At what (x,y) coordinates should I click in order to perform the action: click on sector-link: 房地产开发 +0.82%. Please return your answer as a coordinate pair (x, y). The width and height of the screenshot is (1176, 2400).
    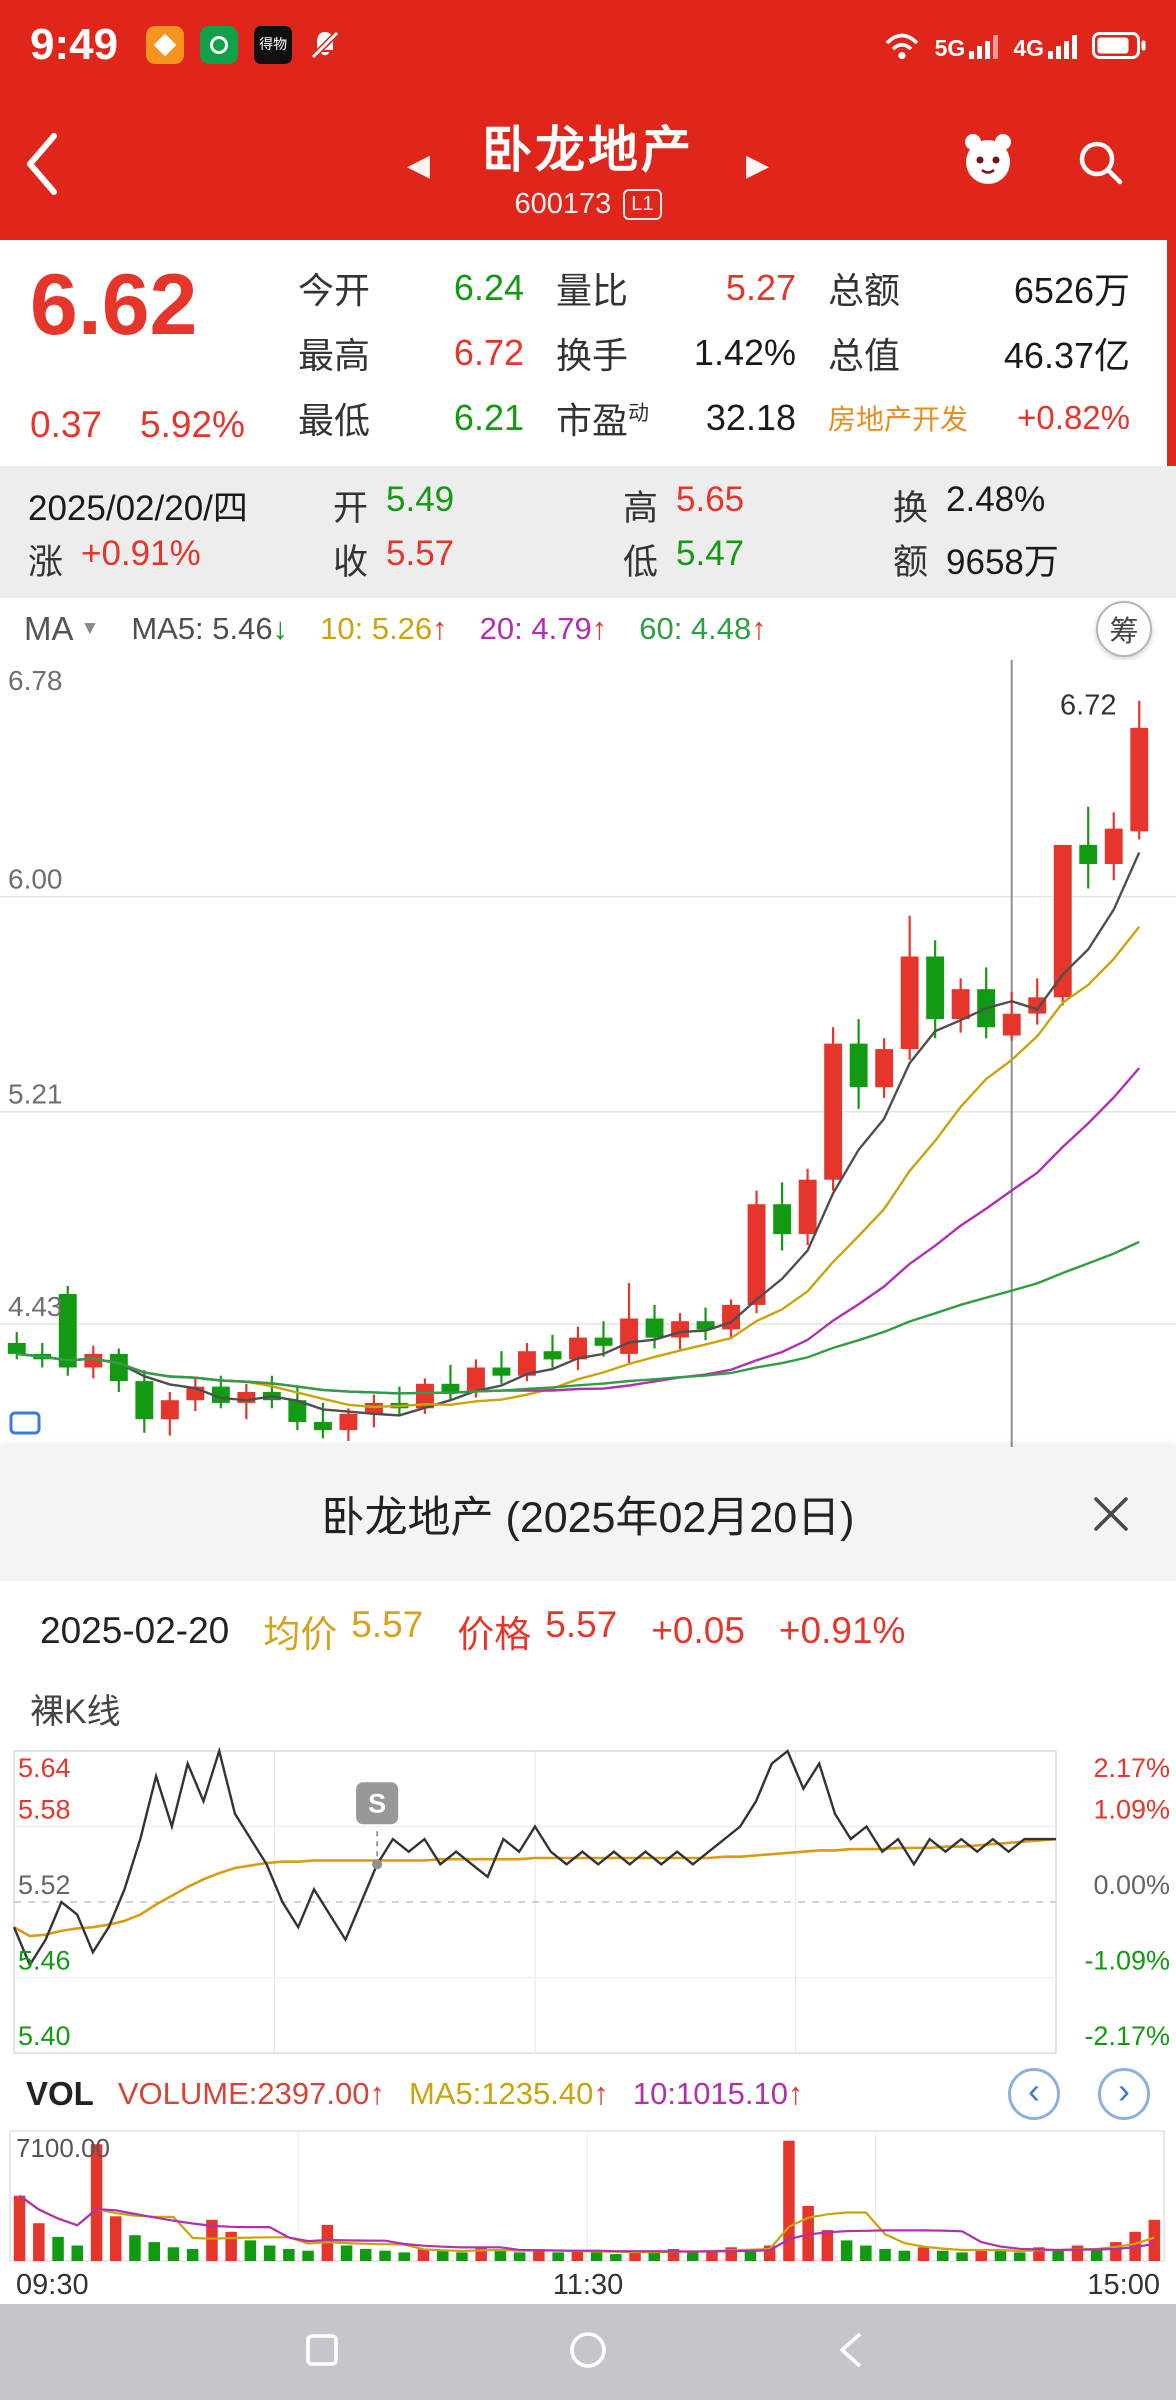
    Looking at the image, I should click on (979, 417).